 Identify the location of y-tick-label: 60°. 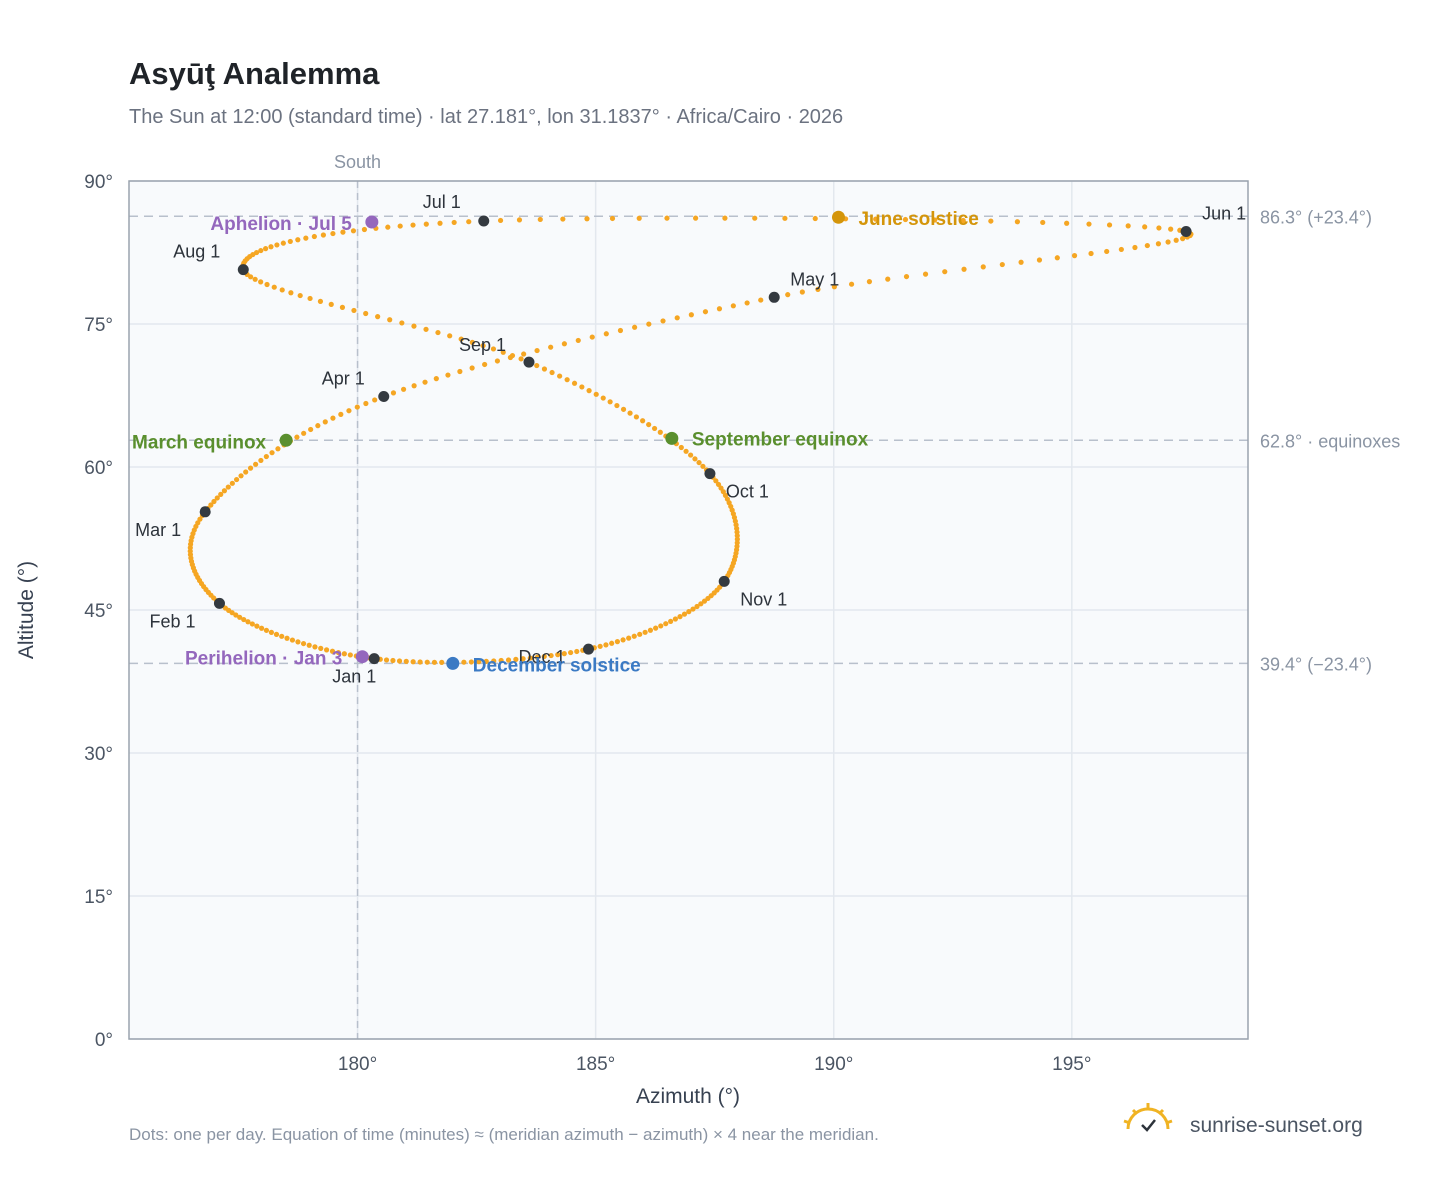
(98, 468).